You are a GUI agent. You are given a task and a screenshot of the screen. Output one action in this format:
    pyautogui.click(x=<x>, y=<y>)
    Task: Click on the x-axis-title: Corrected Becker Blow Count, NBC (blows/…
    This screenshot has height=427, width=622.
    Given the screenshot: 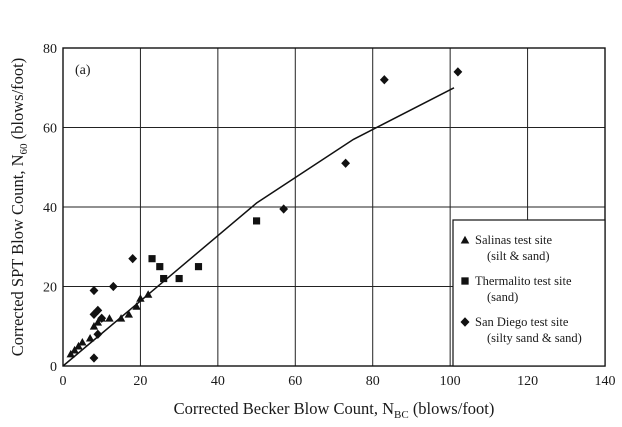 What is the action you would take?
    pyautogui.click(x=334, y=410)
    